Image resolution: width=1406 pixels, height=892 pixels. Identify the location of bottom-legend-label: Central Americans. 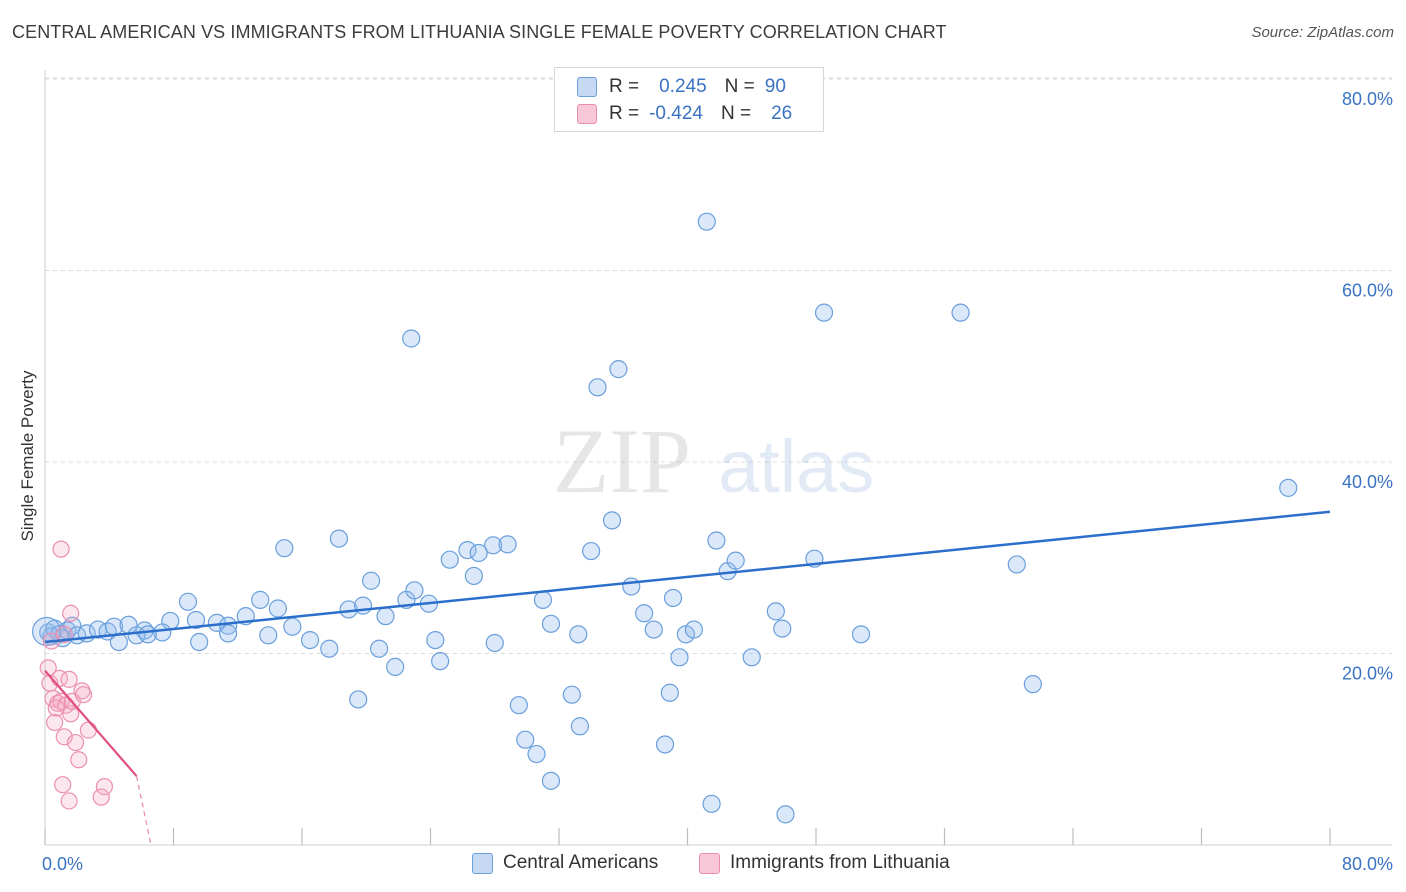
(581, 862).